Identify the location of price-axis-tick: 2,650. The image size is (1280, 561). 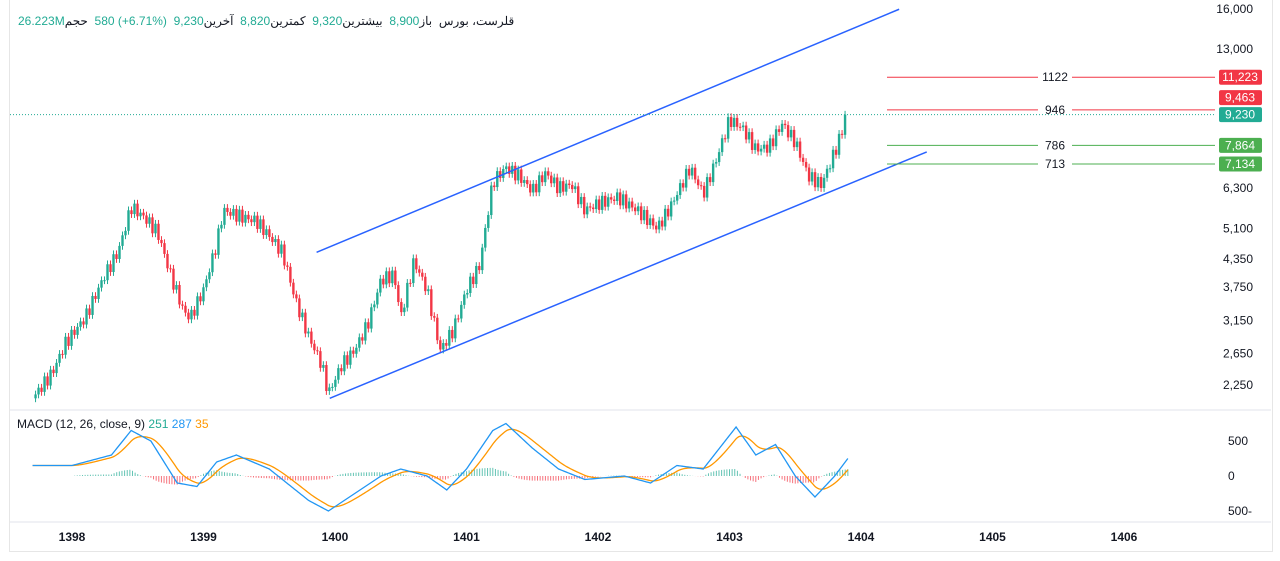
(1238, 354).